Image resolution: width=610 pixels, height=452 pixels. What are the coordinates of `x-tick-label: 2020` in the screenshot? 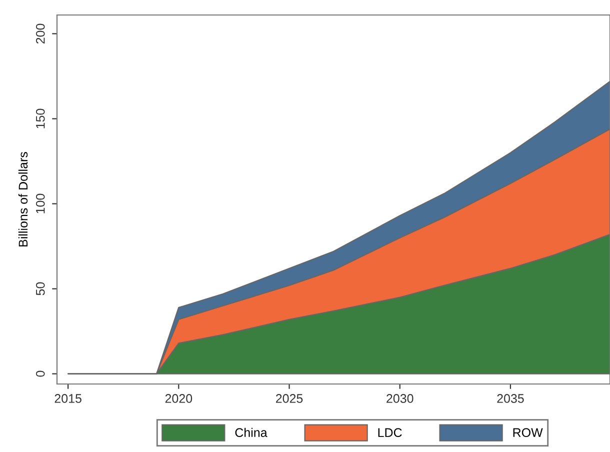 It's located at (178, 398).